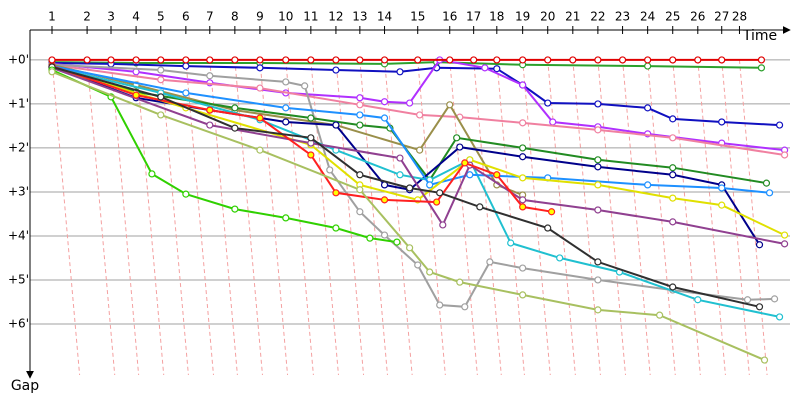 The image size is (800, 400). What do you see at coordinates (672, 17) in the screenshot?
I see `x-tick-label: 25` at bounding box center [672, 17].